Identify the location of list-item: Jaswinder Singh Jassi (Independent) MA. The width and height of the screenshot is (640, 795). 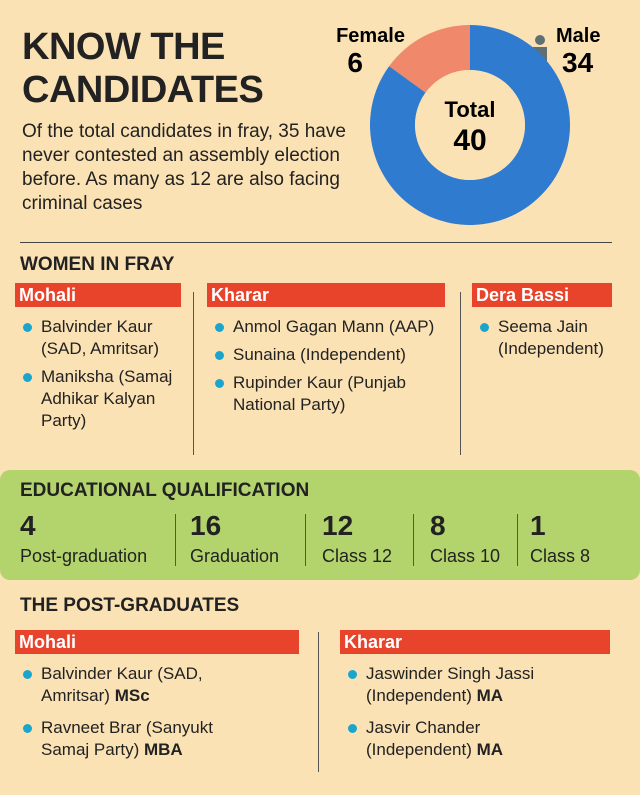
(451, 685).